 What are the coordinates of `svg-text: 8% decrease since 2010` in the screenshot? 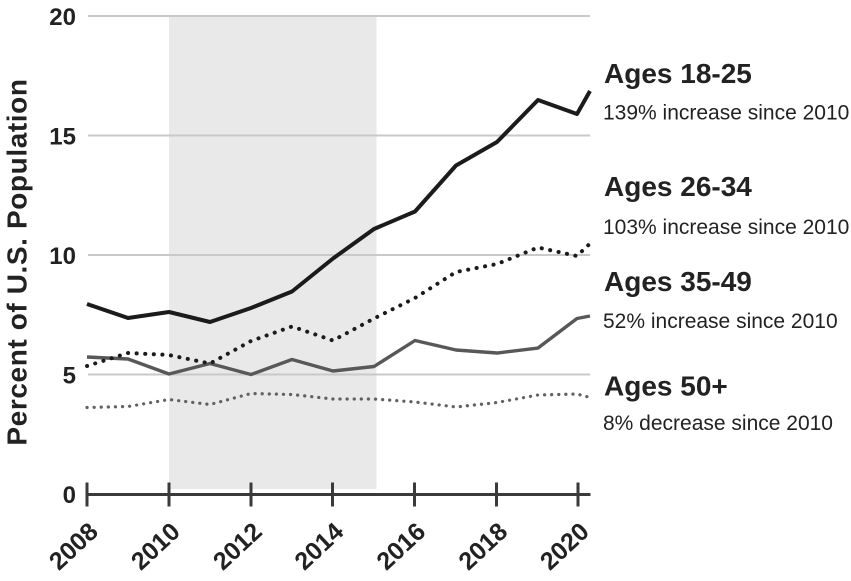 It's located at (718, 423).